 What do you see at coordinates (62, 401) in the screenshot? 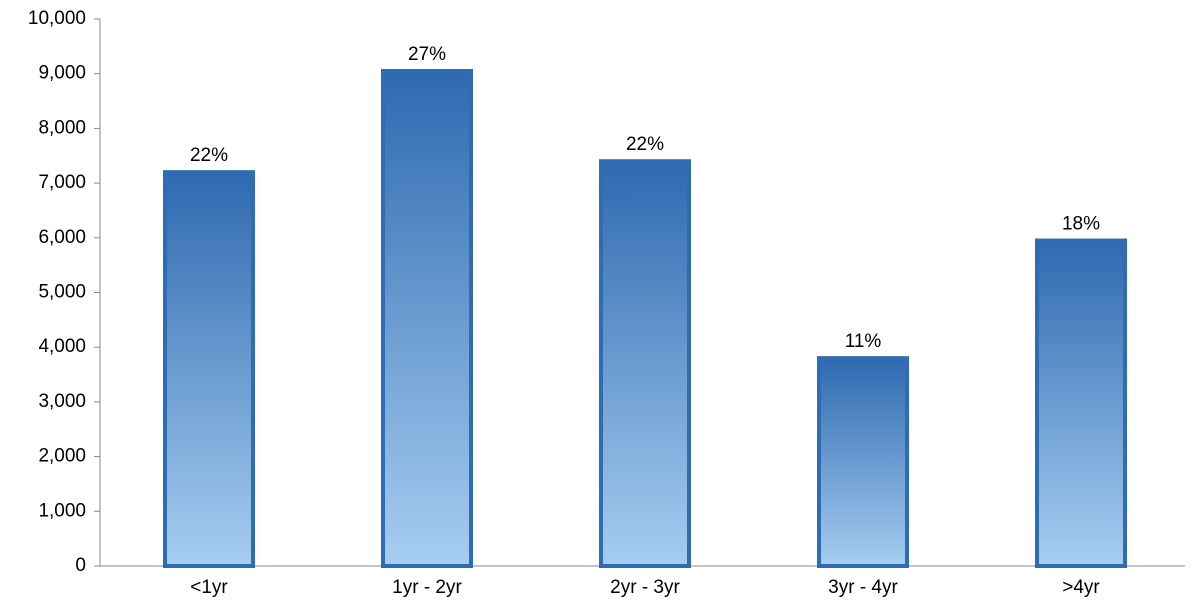
I see `y-tick-label: 3,000` at bounding box center [62, 401].